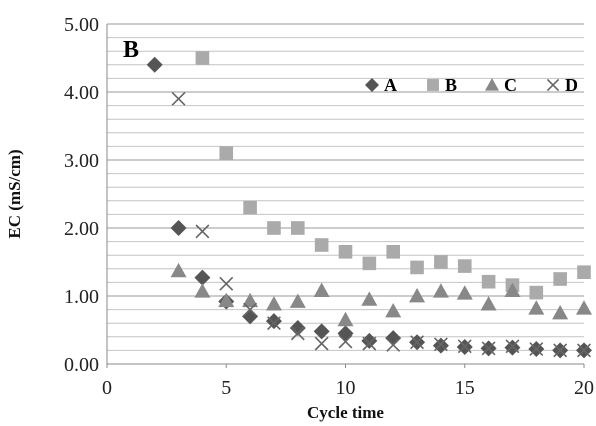 The height and width of the screenshot is (426, 596). I want to click on y-tick-label: 1.00, so click(81, 297).